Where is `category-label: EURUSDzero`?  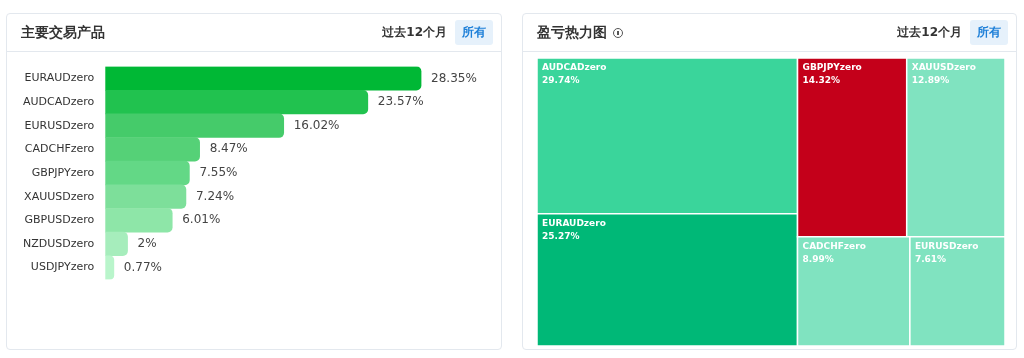 category-label: EURUSDzero is located at coordinates (946, 246).